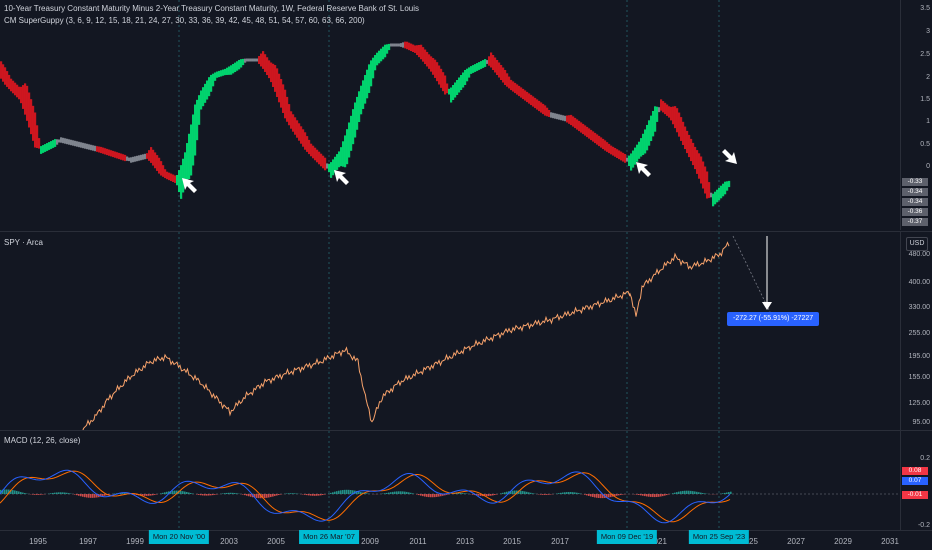  What do you see at coordinates (923, 525) in the screenshot?
I see `axis-tick: -0.2` at bounding box center [923, 525].